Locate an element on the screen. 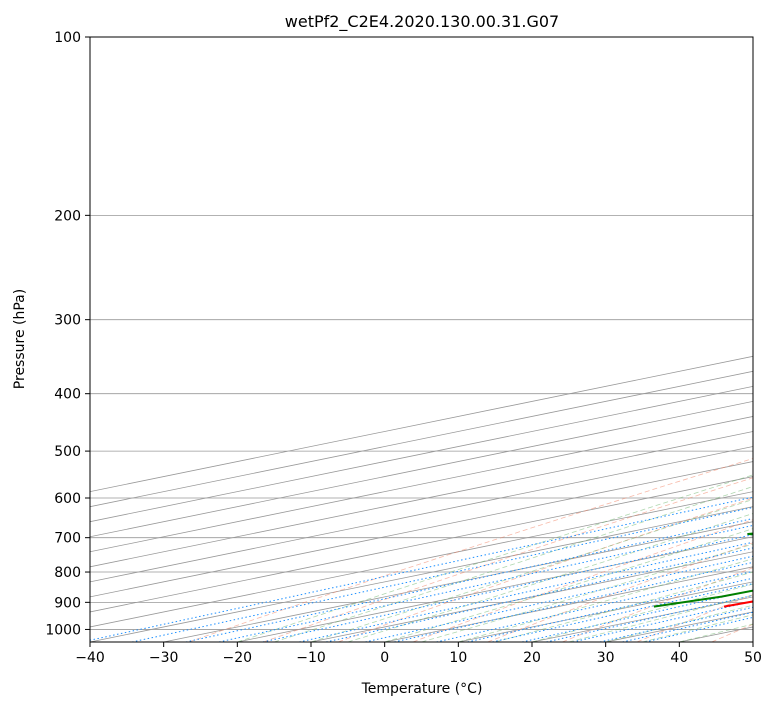  moist-adiabat-line is located at coordinates (727, 339).